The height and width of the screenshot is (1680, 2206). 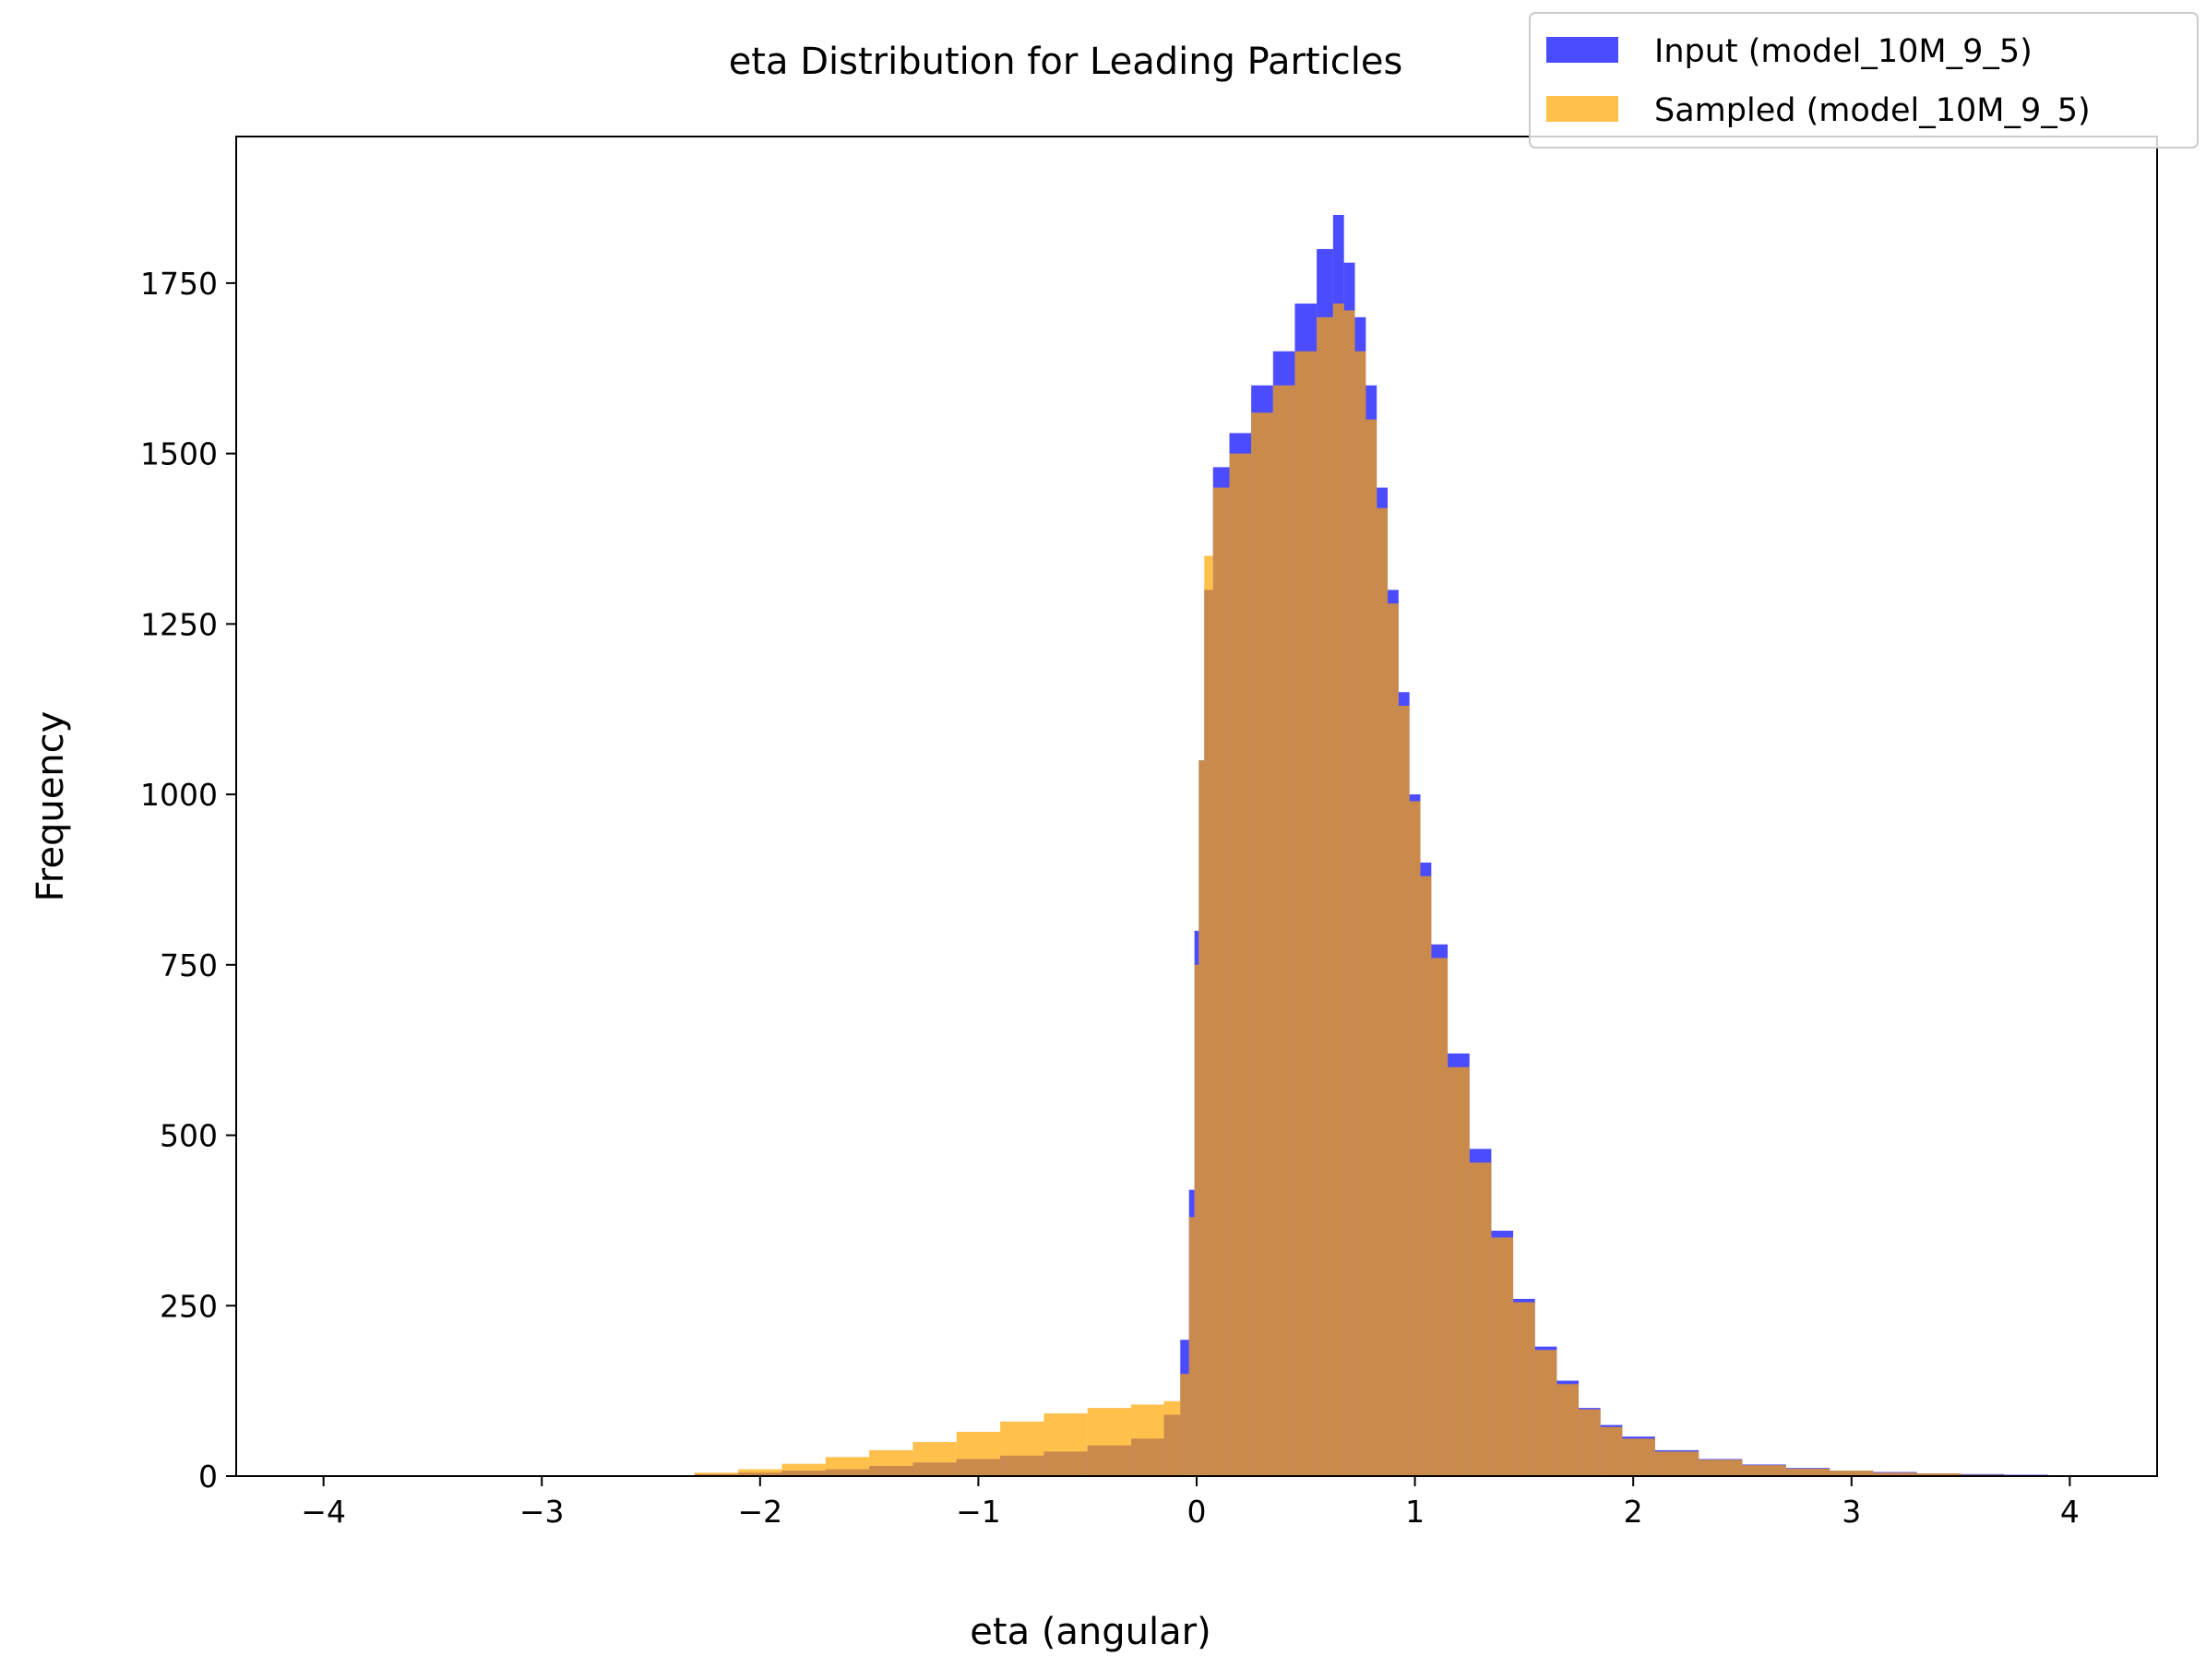 I want to click on x-axis-title: eta (angular), so click(x=1090, y=1632).